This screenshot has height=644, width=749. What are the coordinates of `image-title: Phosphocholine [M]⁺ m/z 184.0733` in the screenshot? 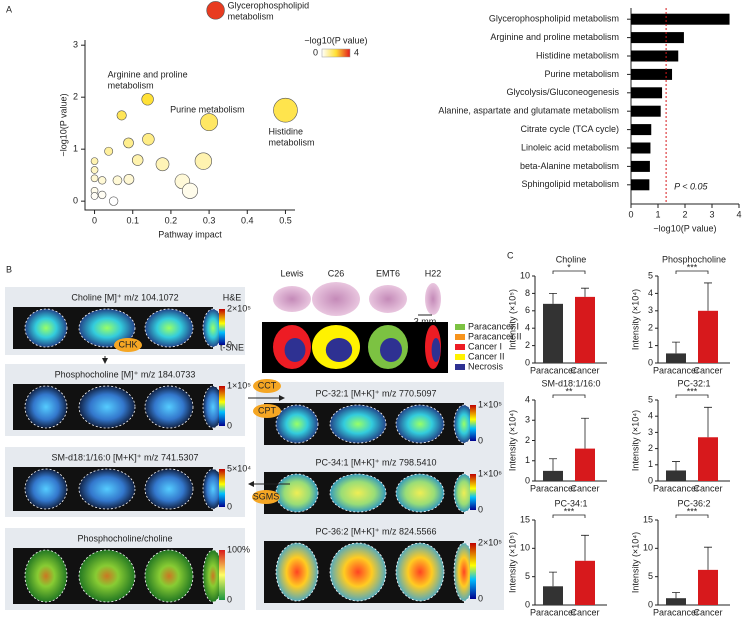 It's located at (125, 374).